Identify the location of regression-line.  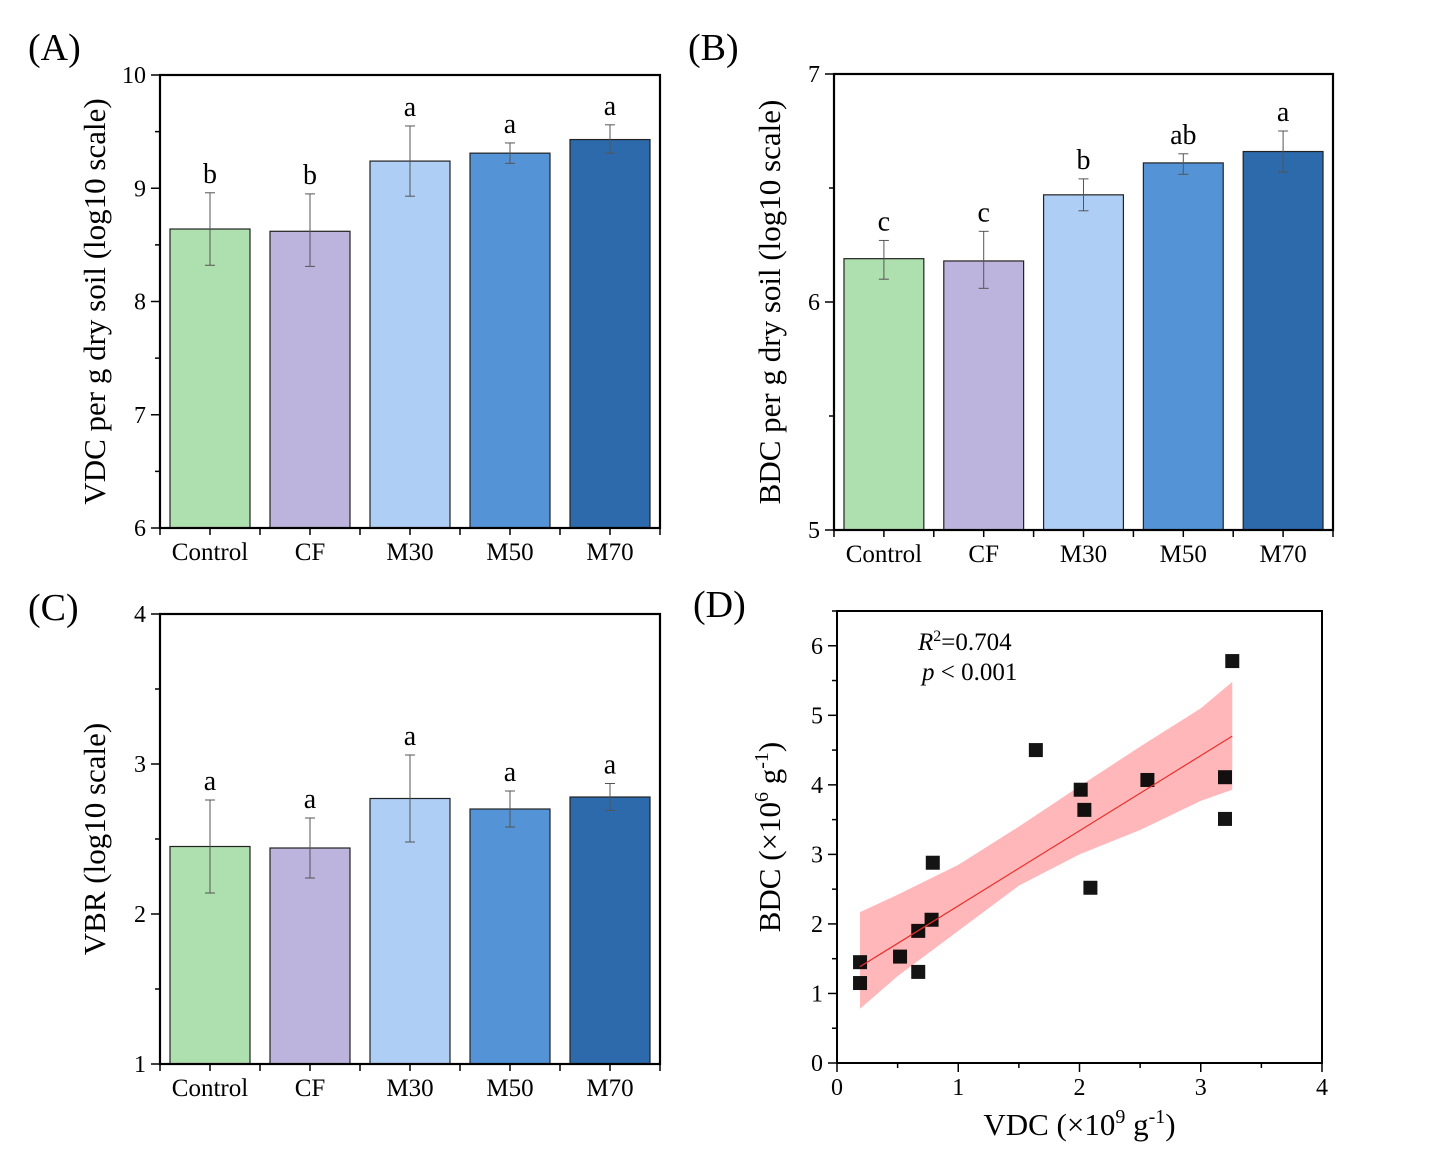
(1046, 851).